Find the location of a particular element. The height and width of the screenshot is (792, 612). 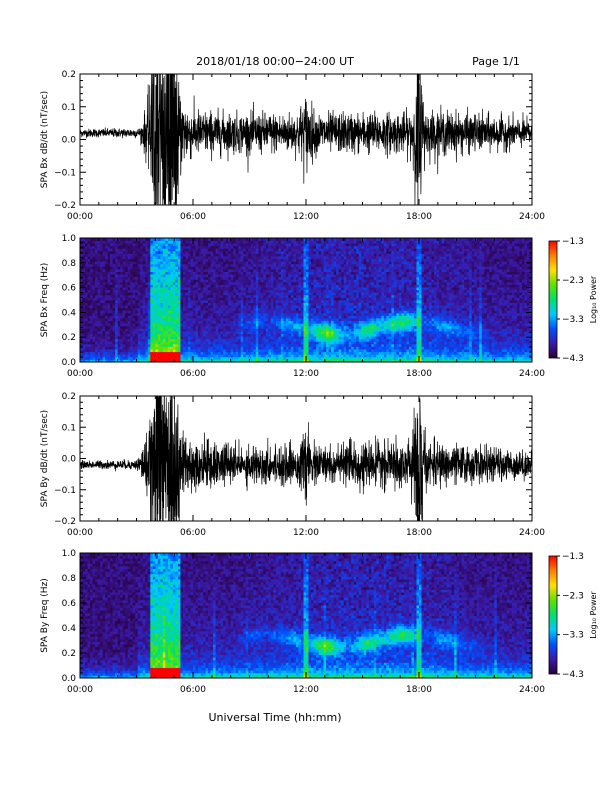

x-axis-title: Universal Time (hh:mm) is located at coordinates (275, 717).